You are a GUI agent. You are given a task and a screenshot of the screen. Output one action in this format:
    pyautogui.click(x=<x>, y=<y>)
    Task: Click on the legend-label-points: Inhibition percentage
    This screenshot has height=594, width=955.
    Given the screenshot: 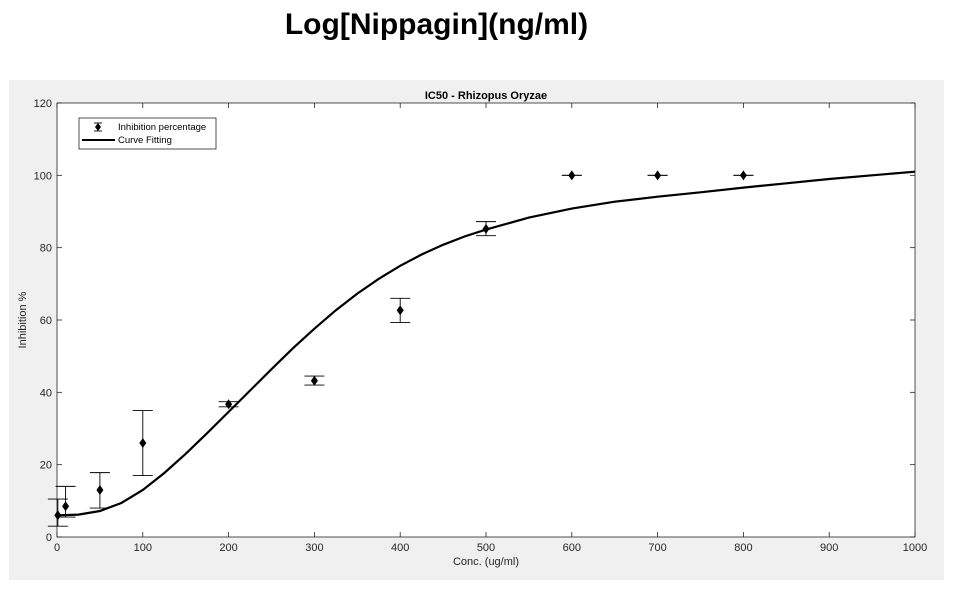 What is the action you would take?
    pyautogui.click(x=162, y=127)
    